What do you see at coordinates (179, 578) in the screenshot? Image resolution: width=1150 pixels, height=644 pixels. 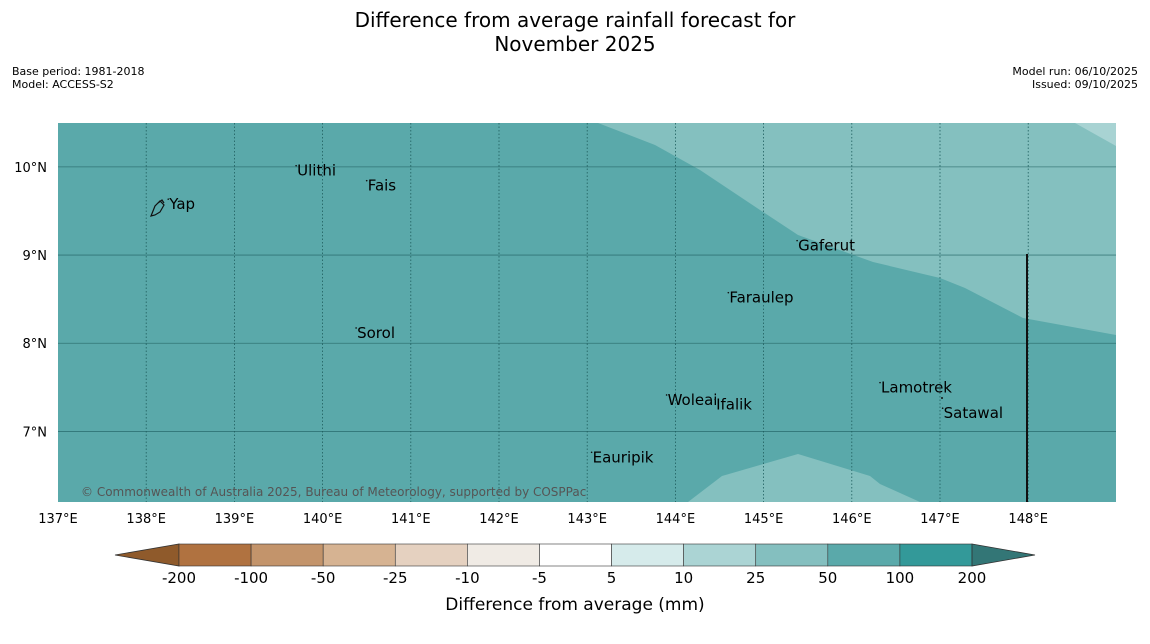 I see `colorbar-tick-label: -200` at bounding box center [179, 578].